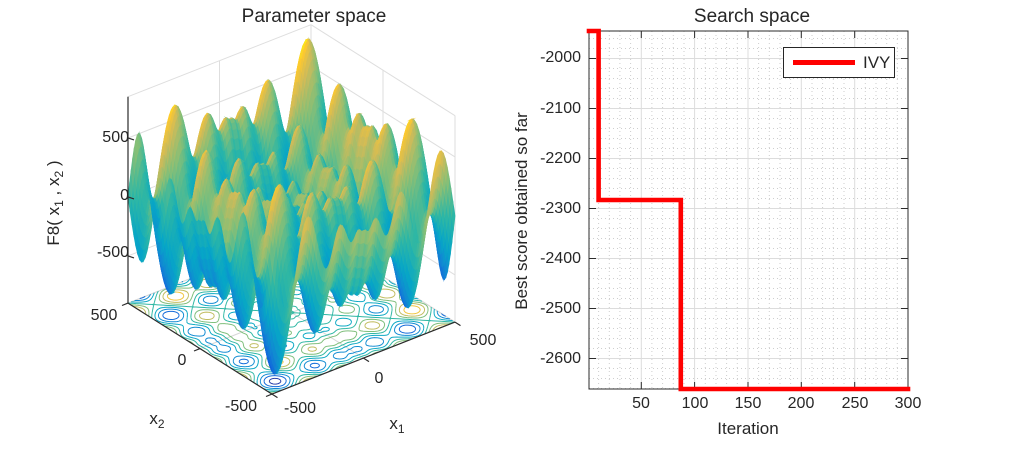 Image resolution: width=1031 pixels, height=453 pixels. What do you see at coordinates (59, 174) in the screenshot?
I see `z-label-sub2: 2` at bounding box center [59, 174].